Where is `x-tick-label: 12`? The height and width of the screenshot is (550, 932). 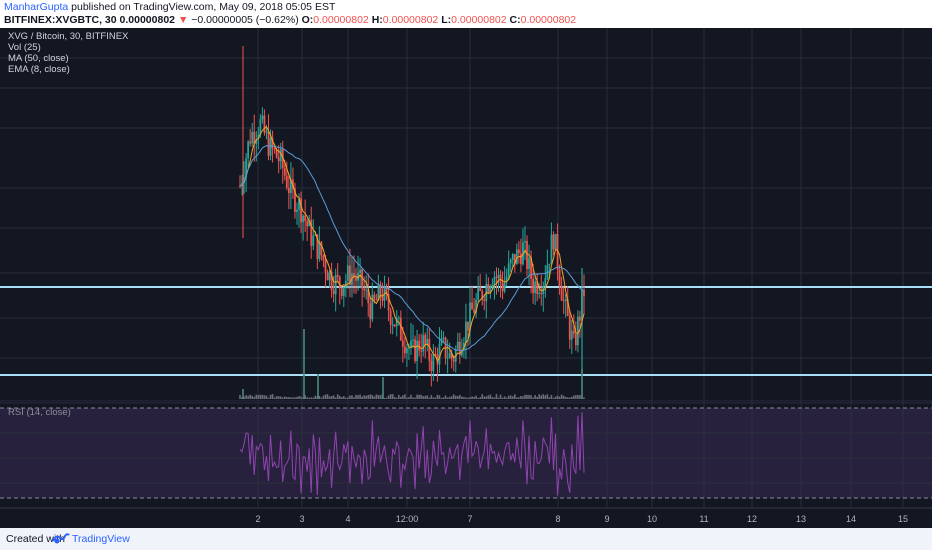 x-tick-label: 12 is located at coordinates (752, 519).